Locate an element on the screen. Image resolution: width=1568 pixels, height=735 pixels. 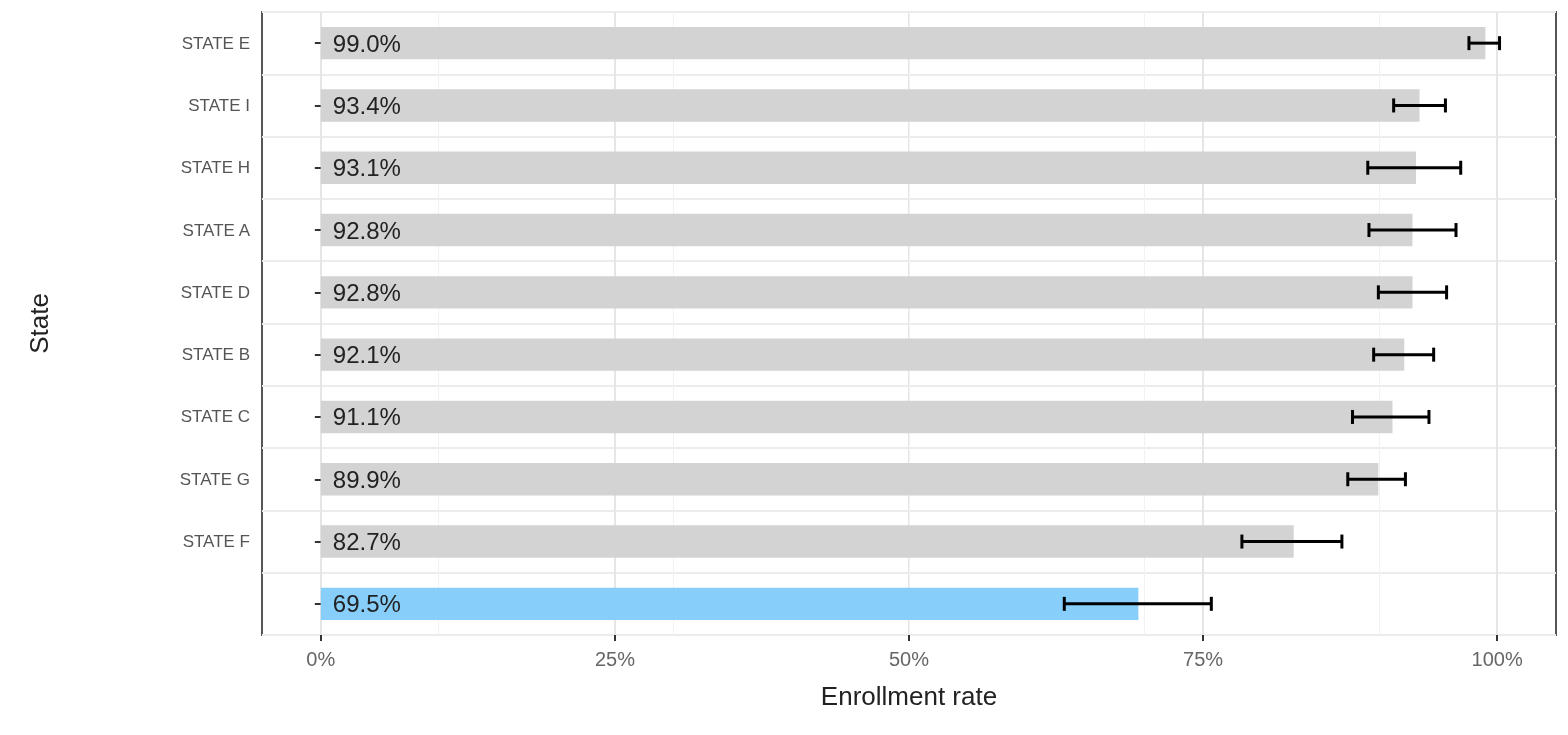
y-axis-title: State is located at coordinates (39, 323).